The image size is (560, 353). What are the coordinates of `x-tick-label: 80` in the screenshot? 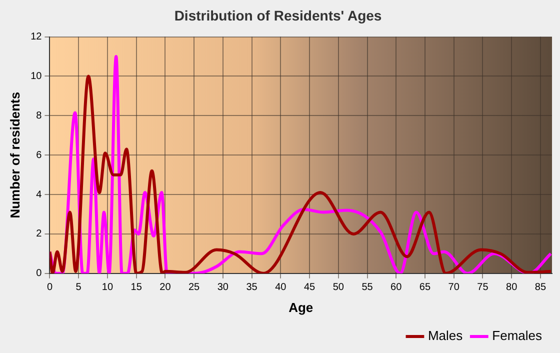 It's located at (512, 288).